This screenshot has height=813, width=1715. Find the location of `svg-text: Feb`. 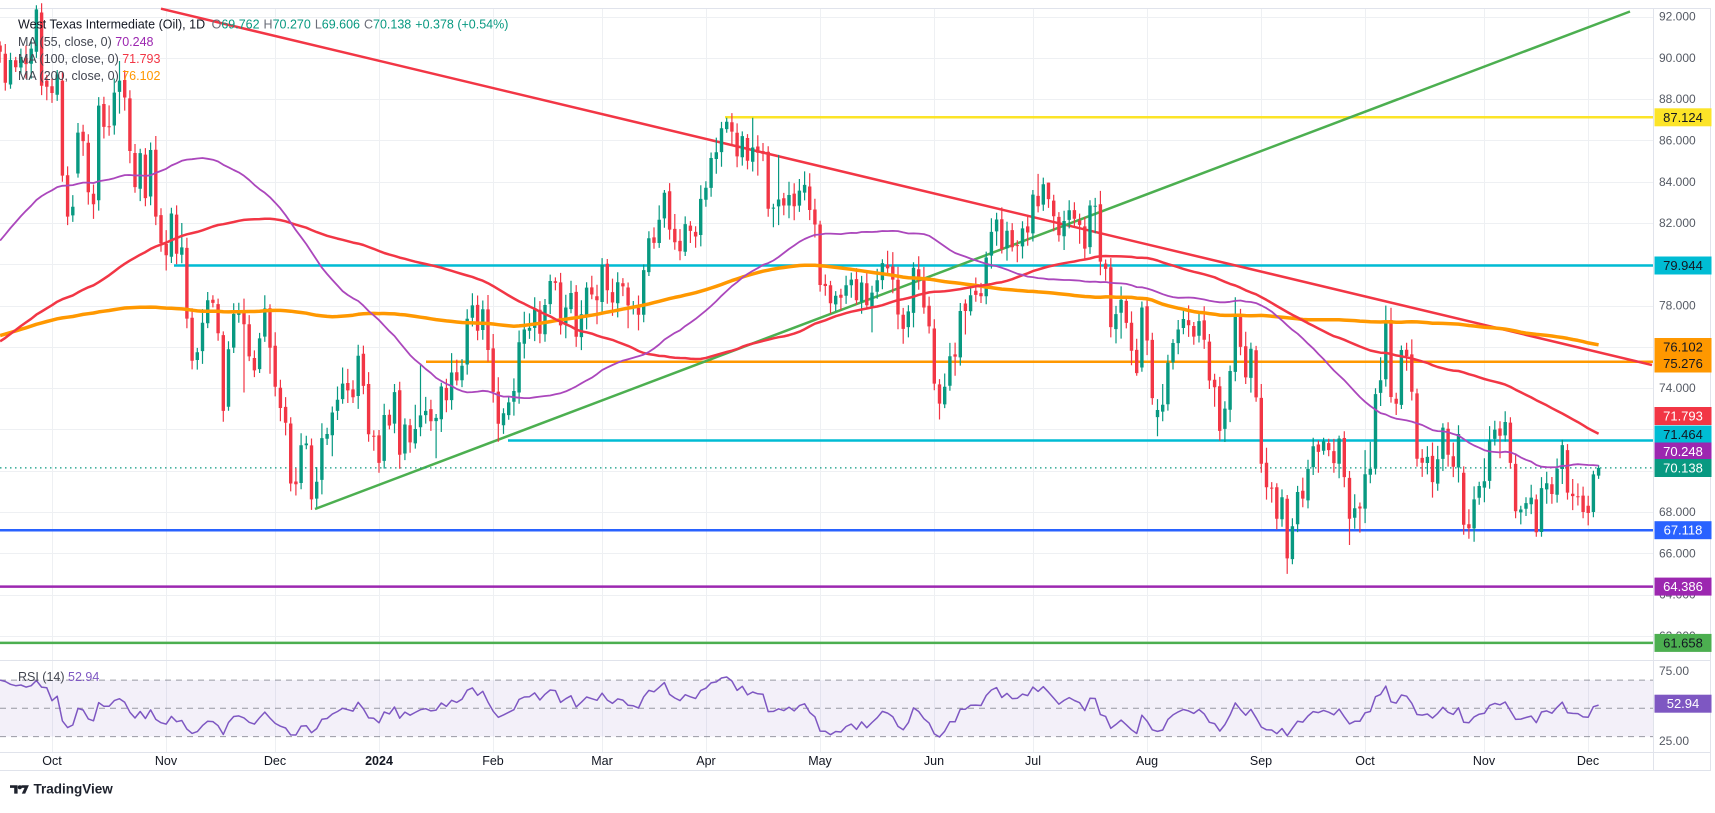

svg-text: Feb is located at coordinates (493, 761).